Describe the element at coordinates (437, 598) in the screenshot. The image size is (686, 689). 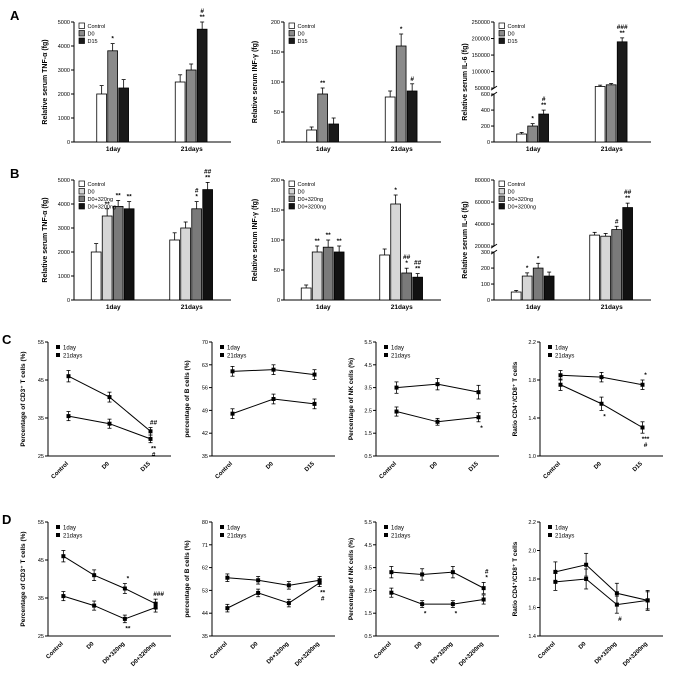
I see `data-line` at that location.